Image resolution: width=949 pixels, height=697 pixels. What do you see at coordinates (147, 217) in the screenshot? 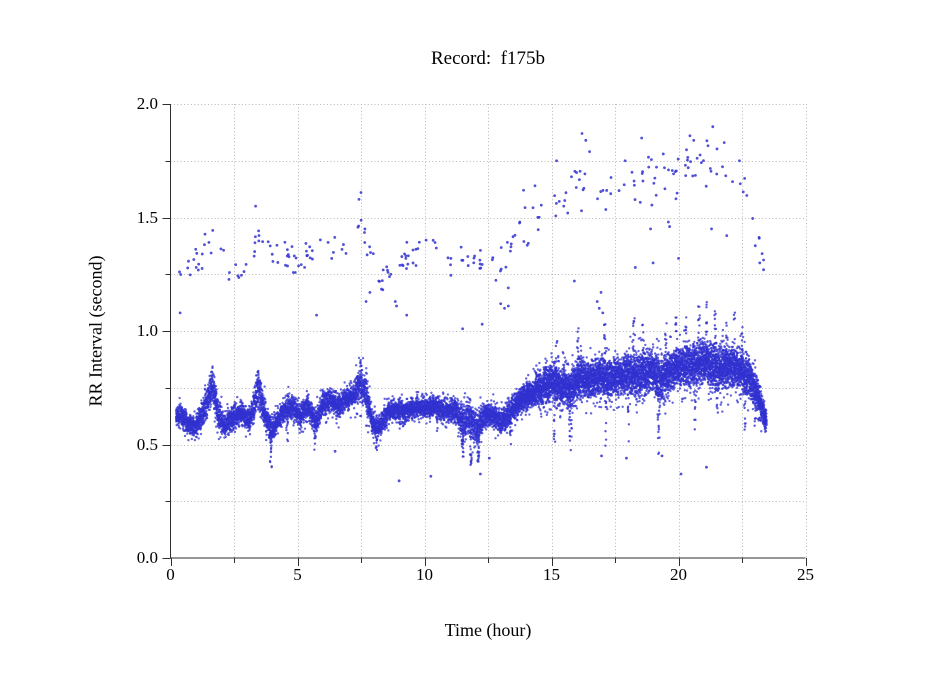
I see `y-tick-label: 1.5` at bounding box center [147, 217].